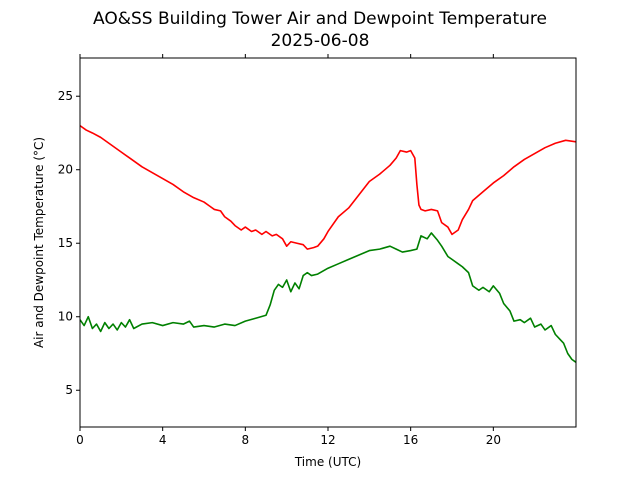 This screenshot has width=640, height=485. What do you see at coordinates (69, 390) in the screenshot?
I see `y-tick-label: 5` at bounding box center [69, 390].